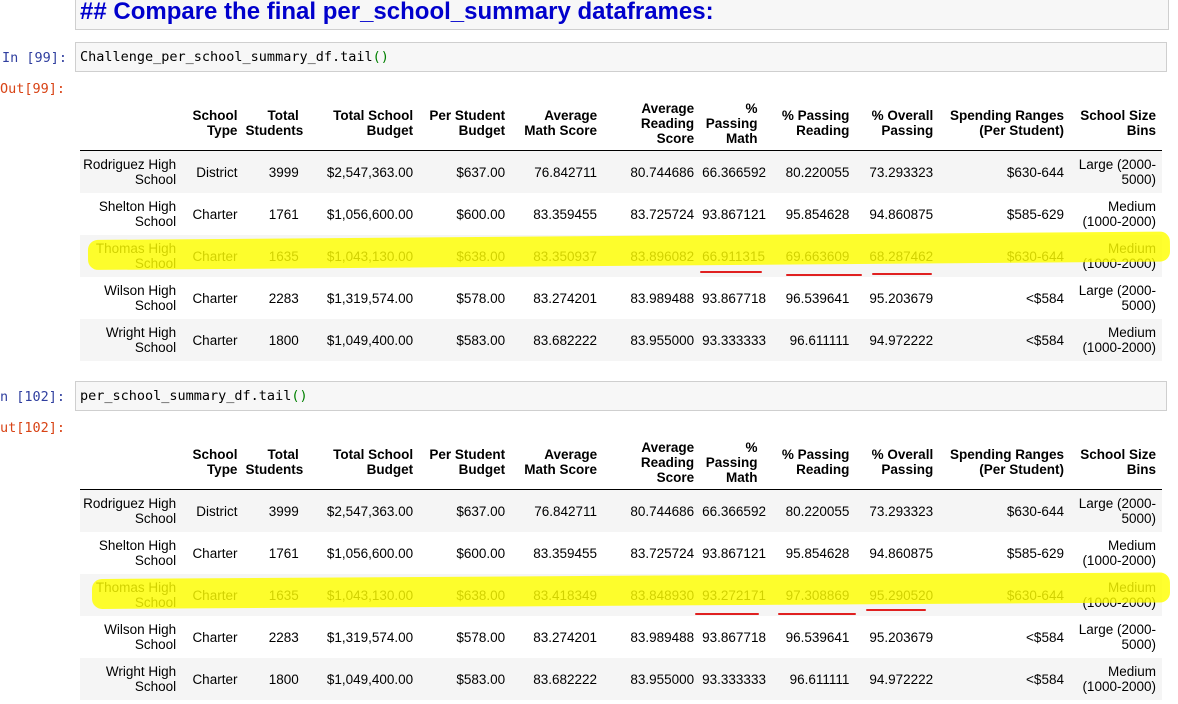 The width and height of the screenshot is (1178, 704). What do you see at coordinates (131, 256) in the screenshot?
I see `row-index-label: Thomas High School` at bounding box center [131, 256].